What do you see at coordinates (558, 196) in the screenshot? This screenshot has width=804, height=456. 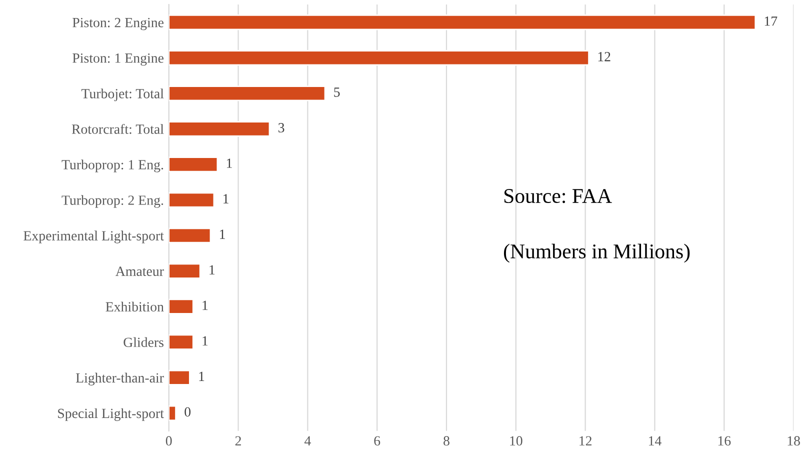 I see `annotation: Source: FAA` at bounding box center [558, 196].